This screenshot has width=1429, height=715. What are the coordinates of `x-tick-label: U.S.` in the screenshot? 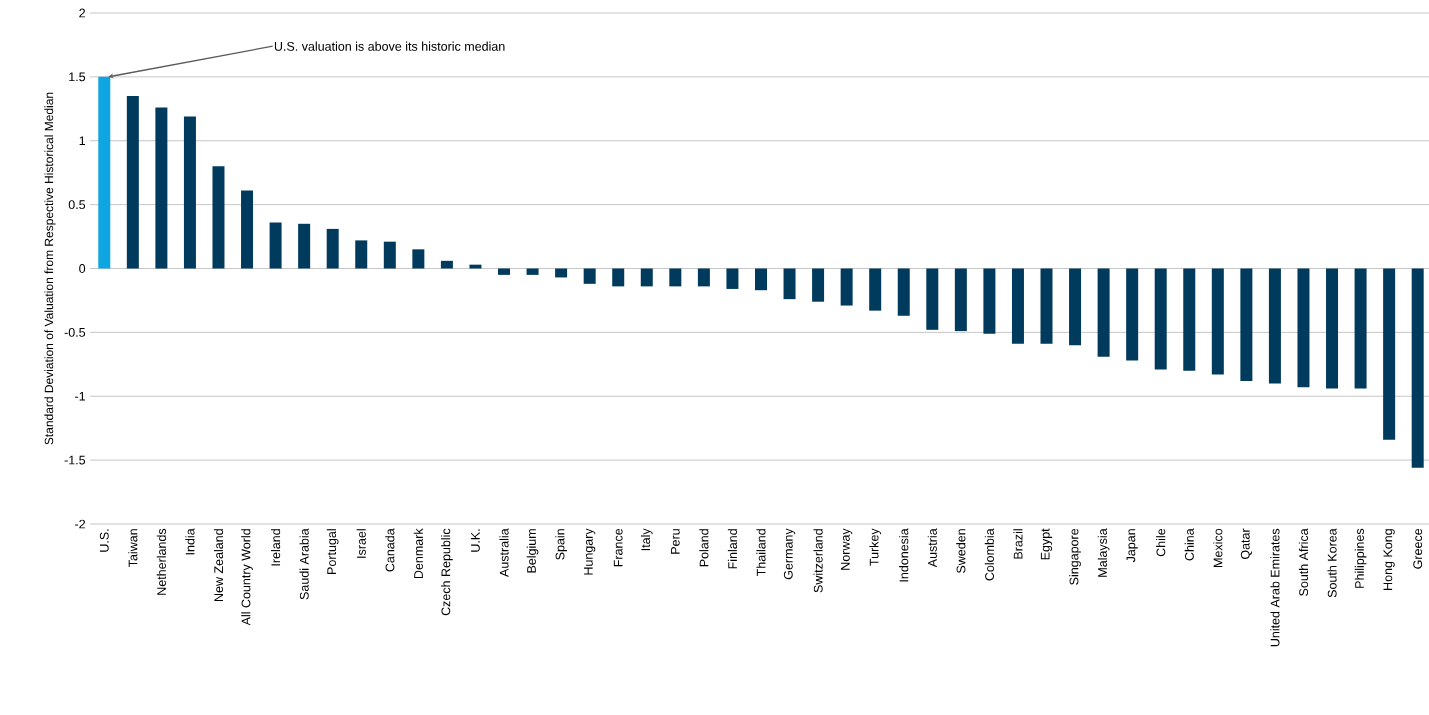 It's located at (104, 540).